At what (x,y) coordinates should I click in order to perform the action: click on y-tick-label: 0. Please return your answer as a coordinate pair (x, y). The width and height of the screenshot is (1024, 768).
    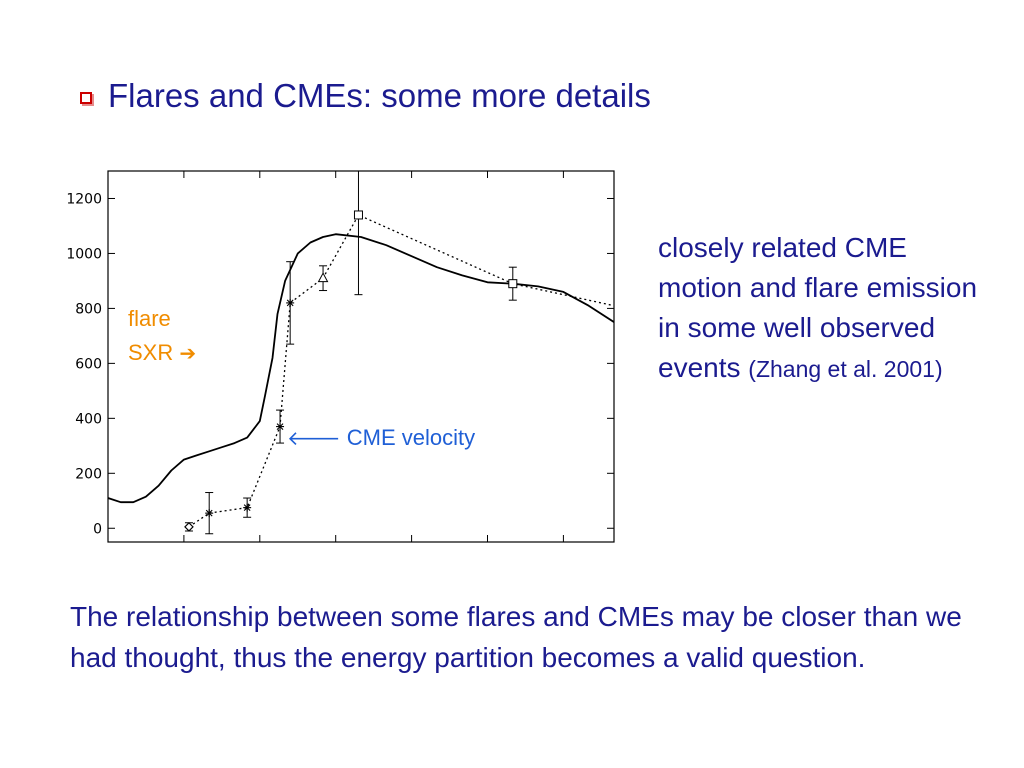
    Looking at the image, I should click on (97, 529).